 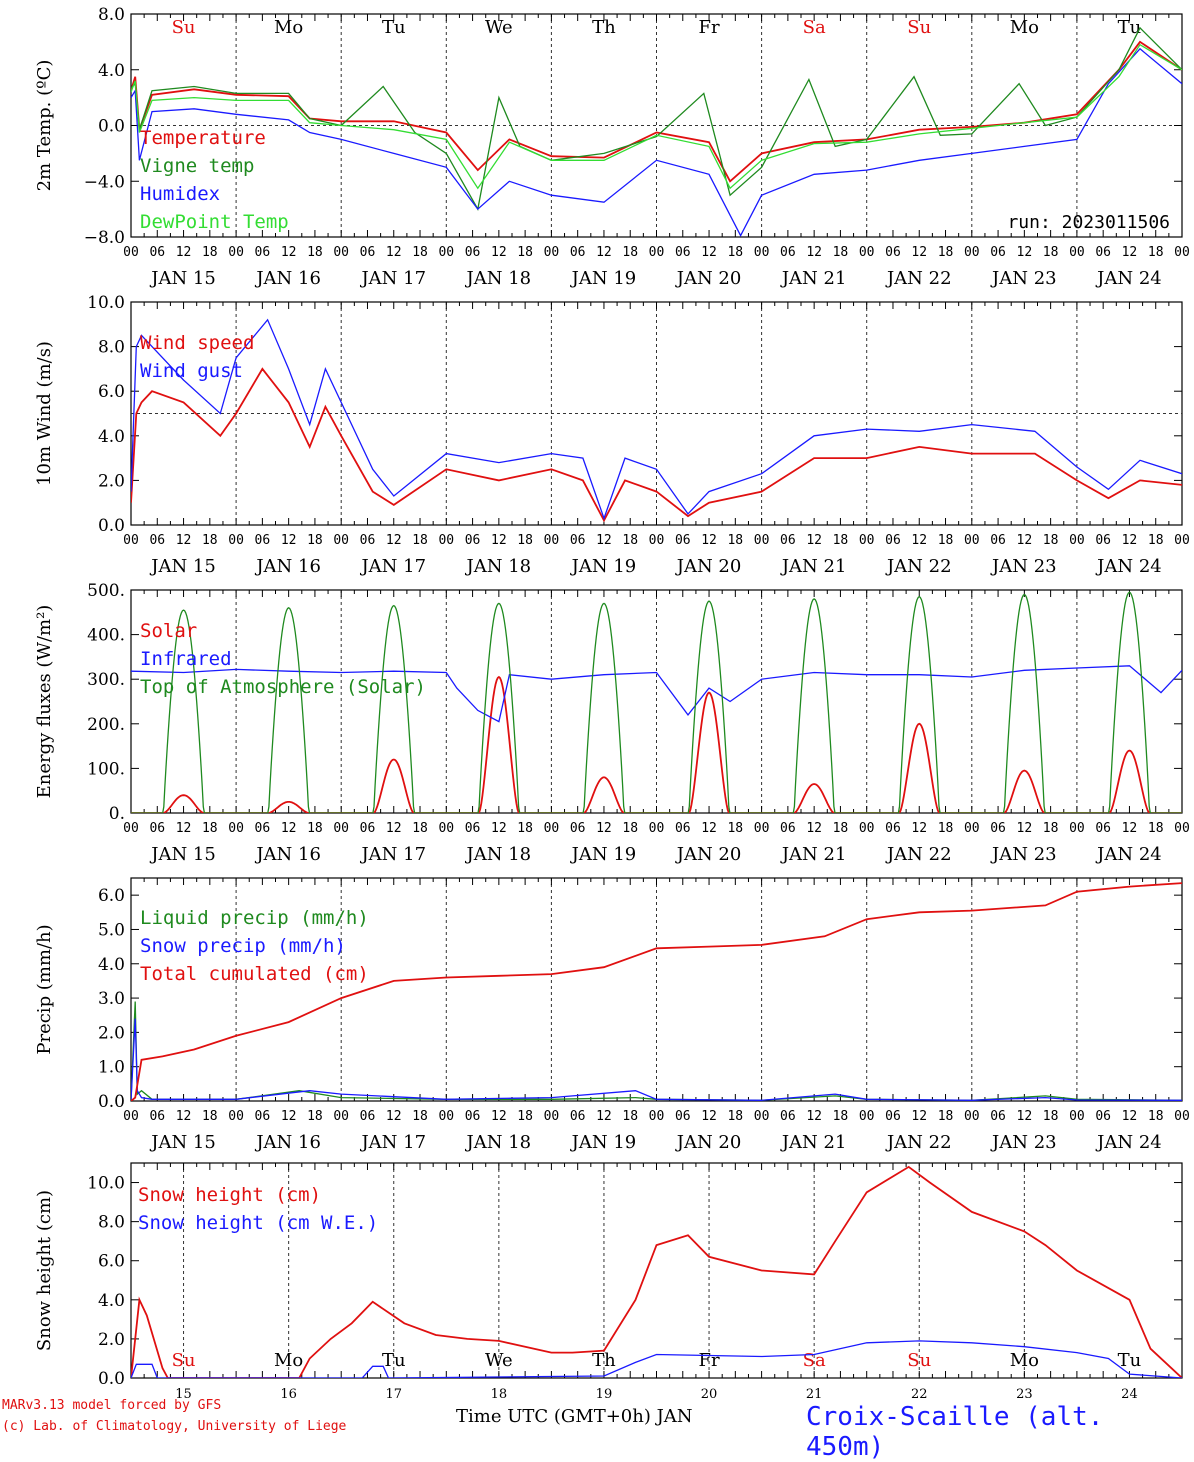 I want to click on x-date-label: 18, so click(x=499, y=1394).